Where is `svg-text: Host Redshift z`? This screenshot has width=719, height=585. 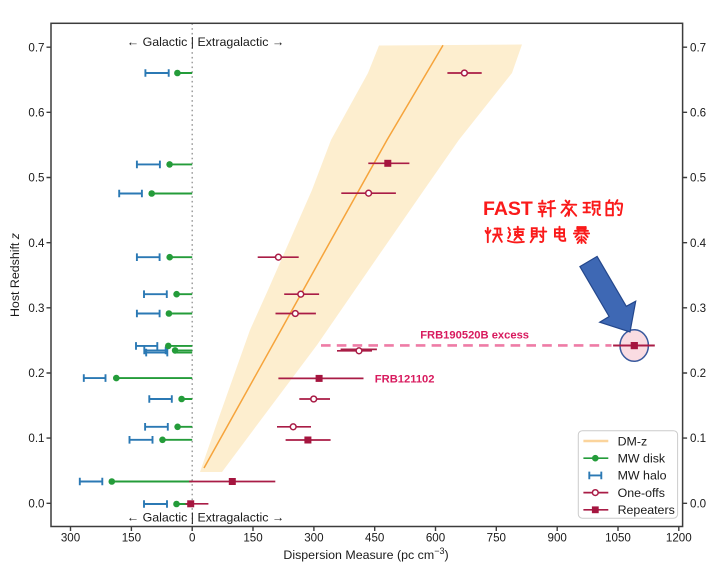 svg-text: Host Redshift z is located at coordinates (15, 274).